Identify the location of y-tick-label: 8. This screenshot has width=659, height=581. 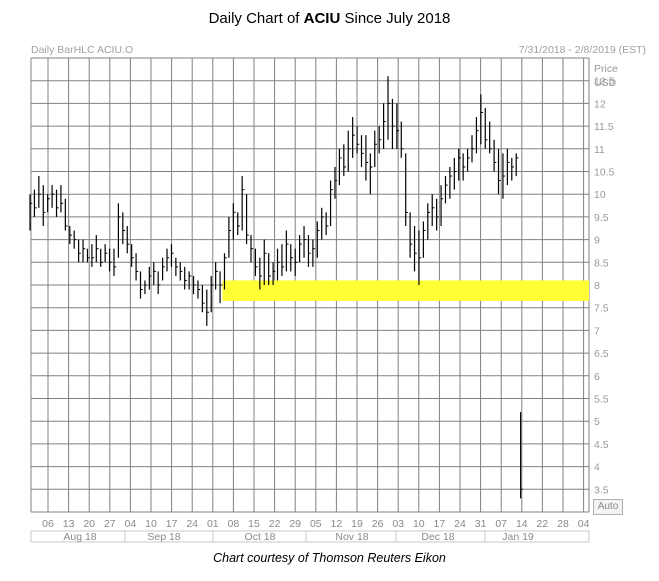
(597, 286).